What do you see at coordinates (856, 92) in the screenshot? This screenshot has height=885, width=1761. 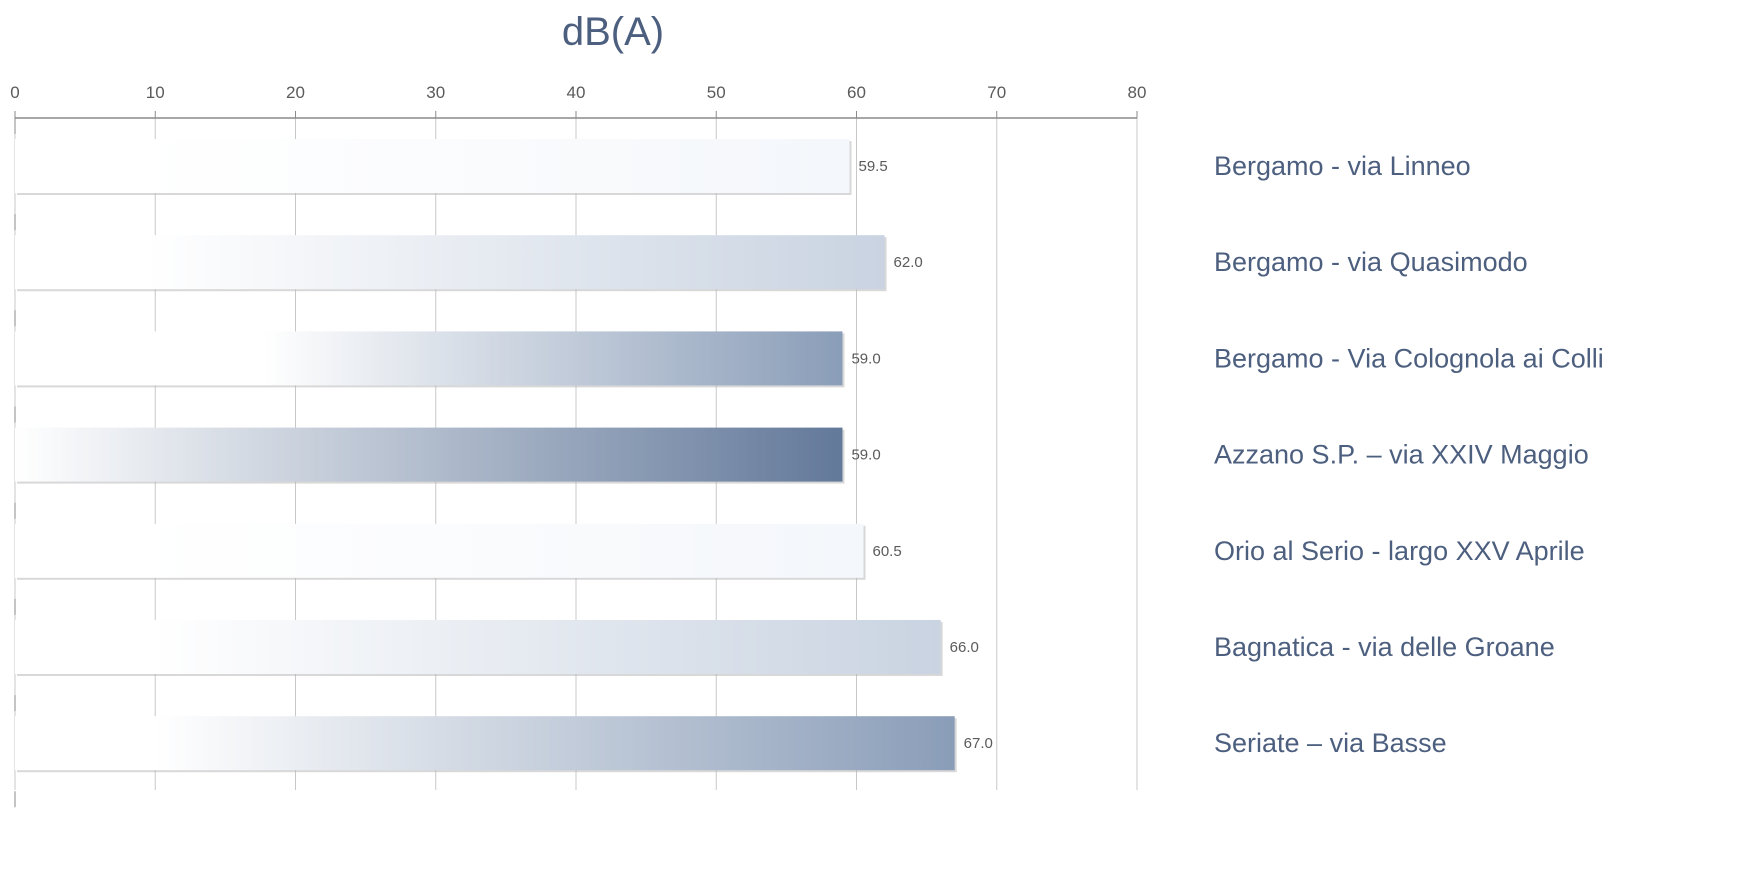 I see `x-tick-label: 60` at bounding box center [856, 92].